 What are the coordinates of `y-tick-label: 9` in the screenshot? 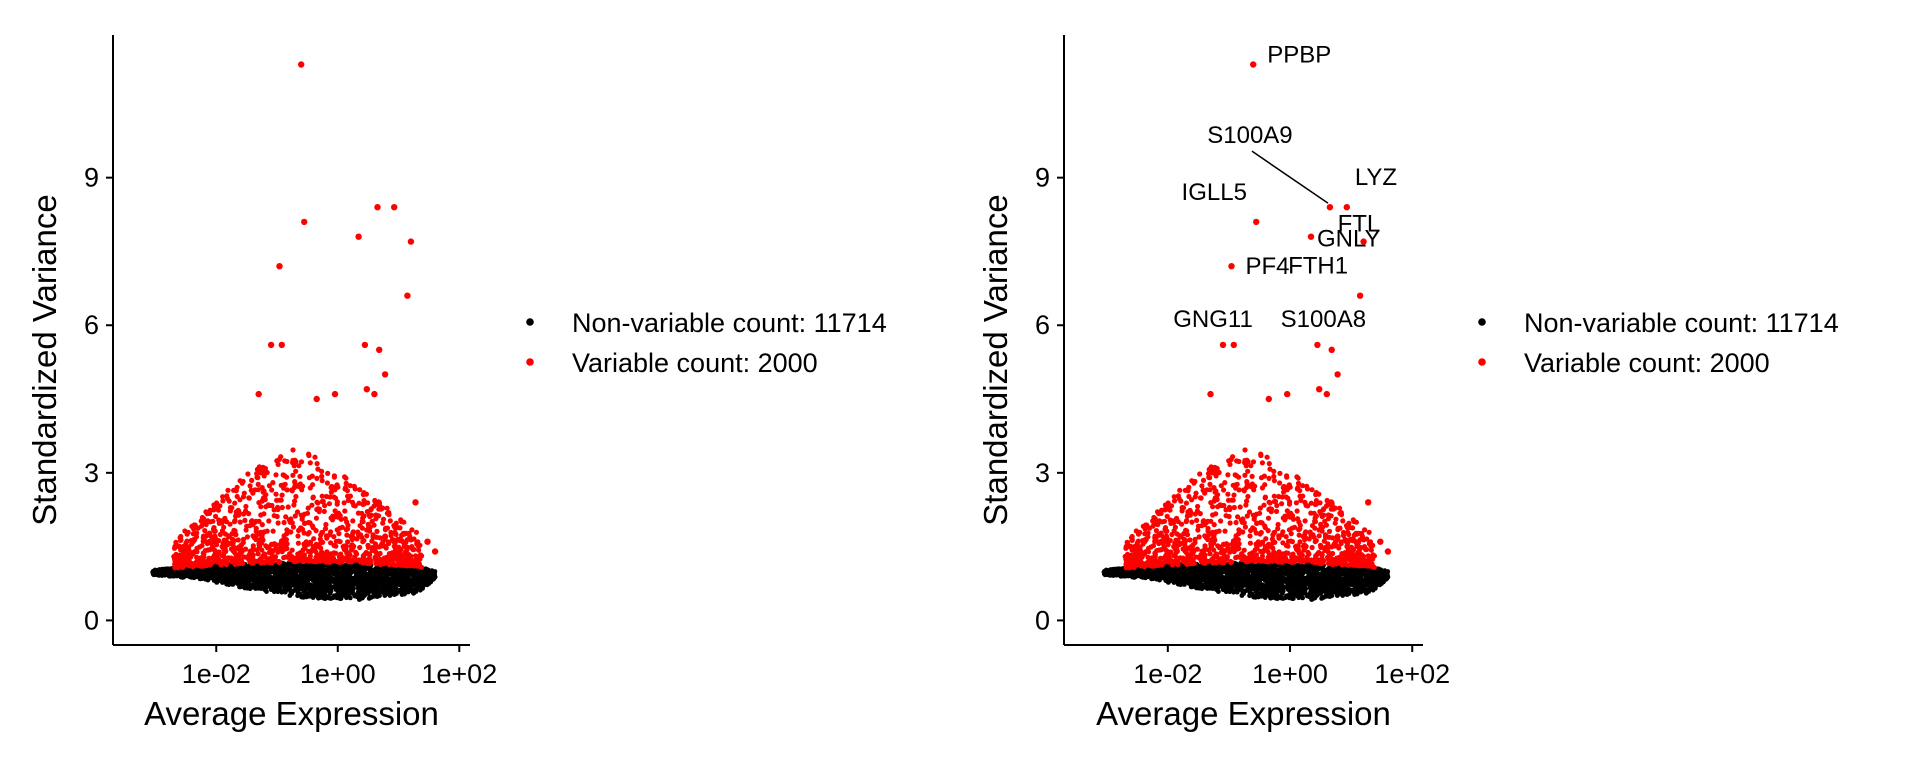 It's located at (91, 178).